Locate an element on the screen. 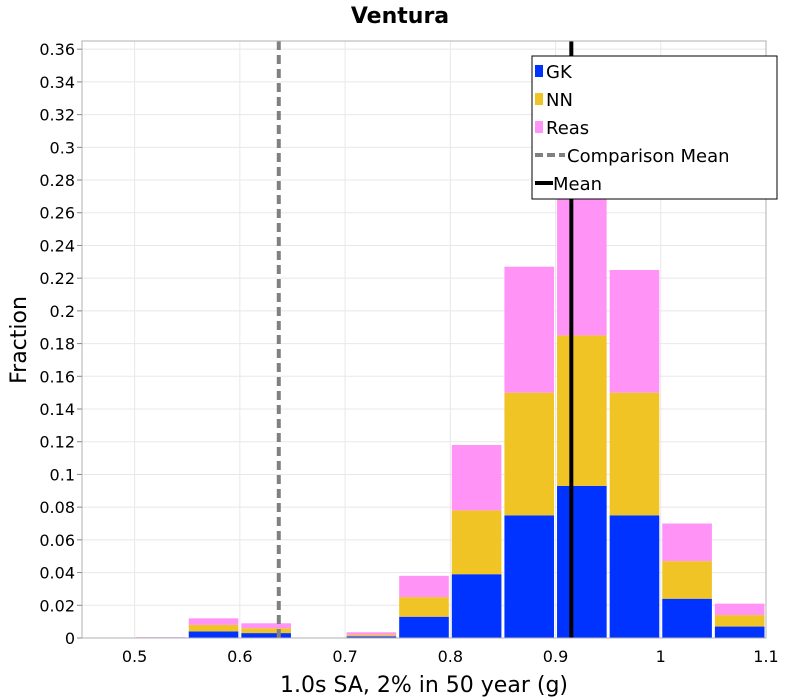 The image size is (800, 700). y-tick-label: 0.32 is located at coordinates (57, 115).